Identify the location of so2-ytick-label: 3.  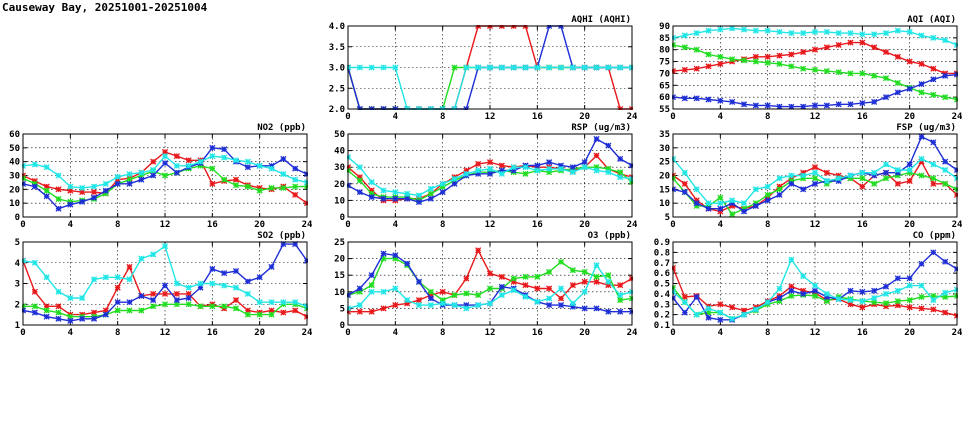
(17, 285).